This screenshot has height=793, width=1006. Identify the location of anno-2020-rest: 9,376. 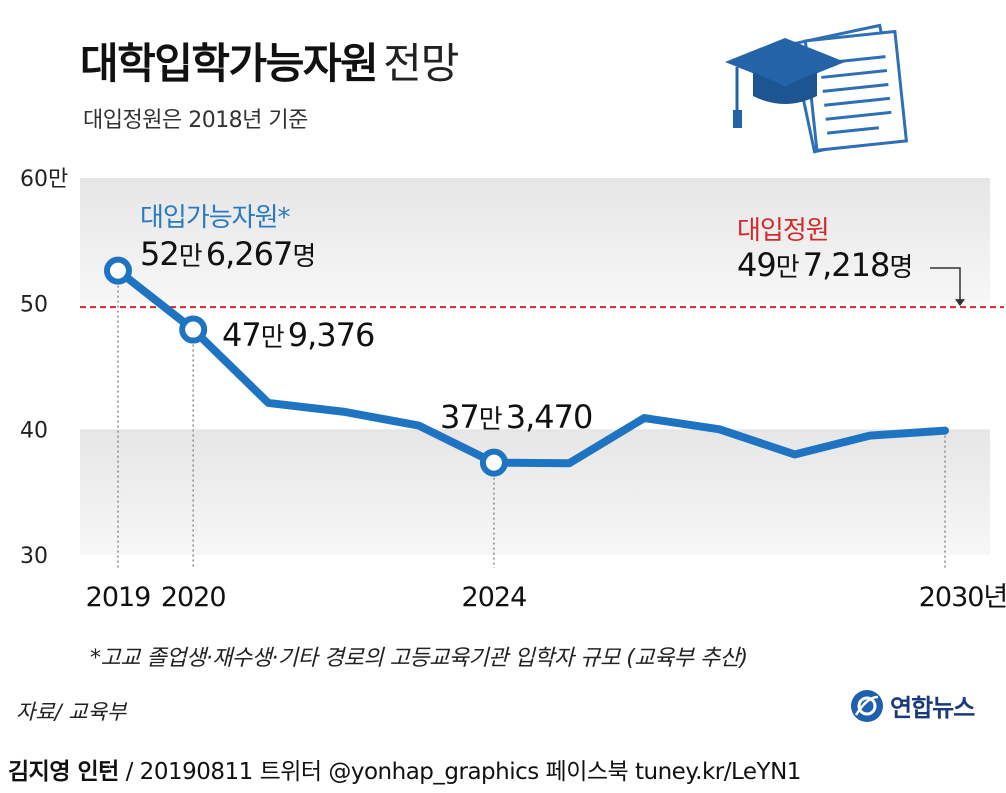
(331, 335).